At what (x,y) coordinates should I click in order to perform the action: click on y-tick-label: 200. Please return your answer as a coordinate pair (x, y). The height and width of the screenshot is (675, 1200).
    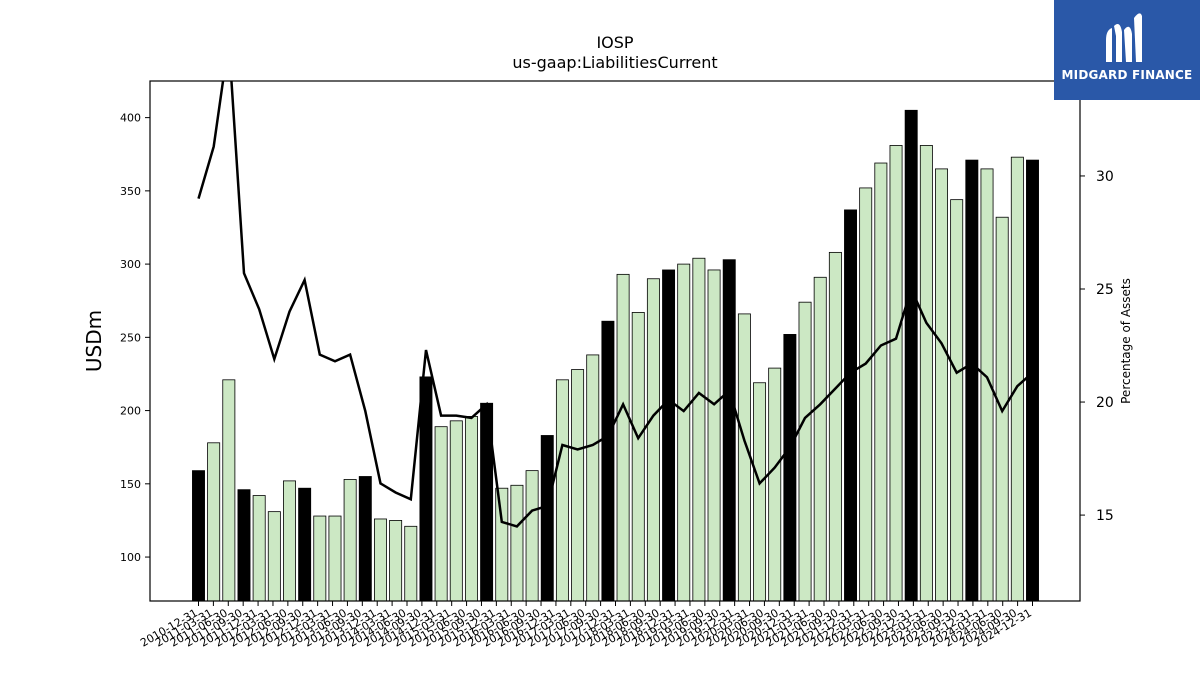
    Looking at the image, I should click on (130, 411).